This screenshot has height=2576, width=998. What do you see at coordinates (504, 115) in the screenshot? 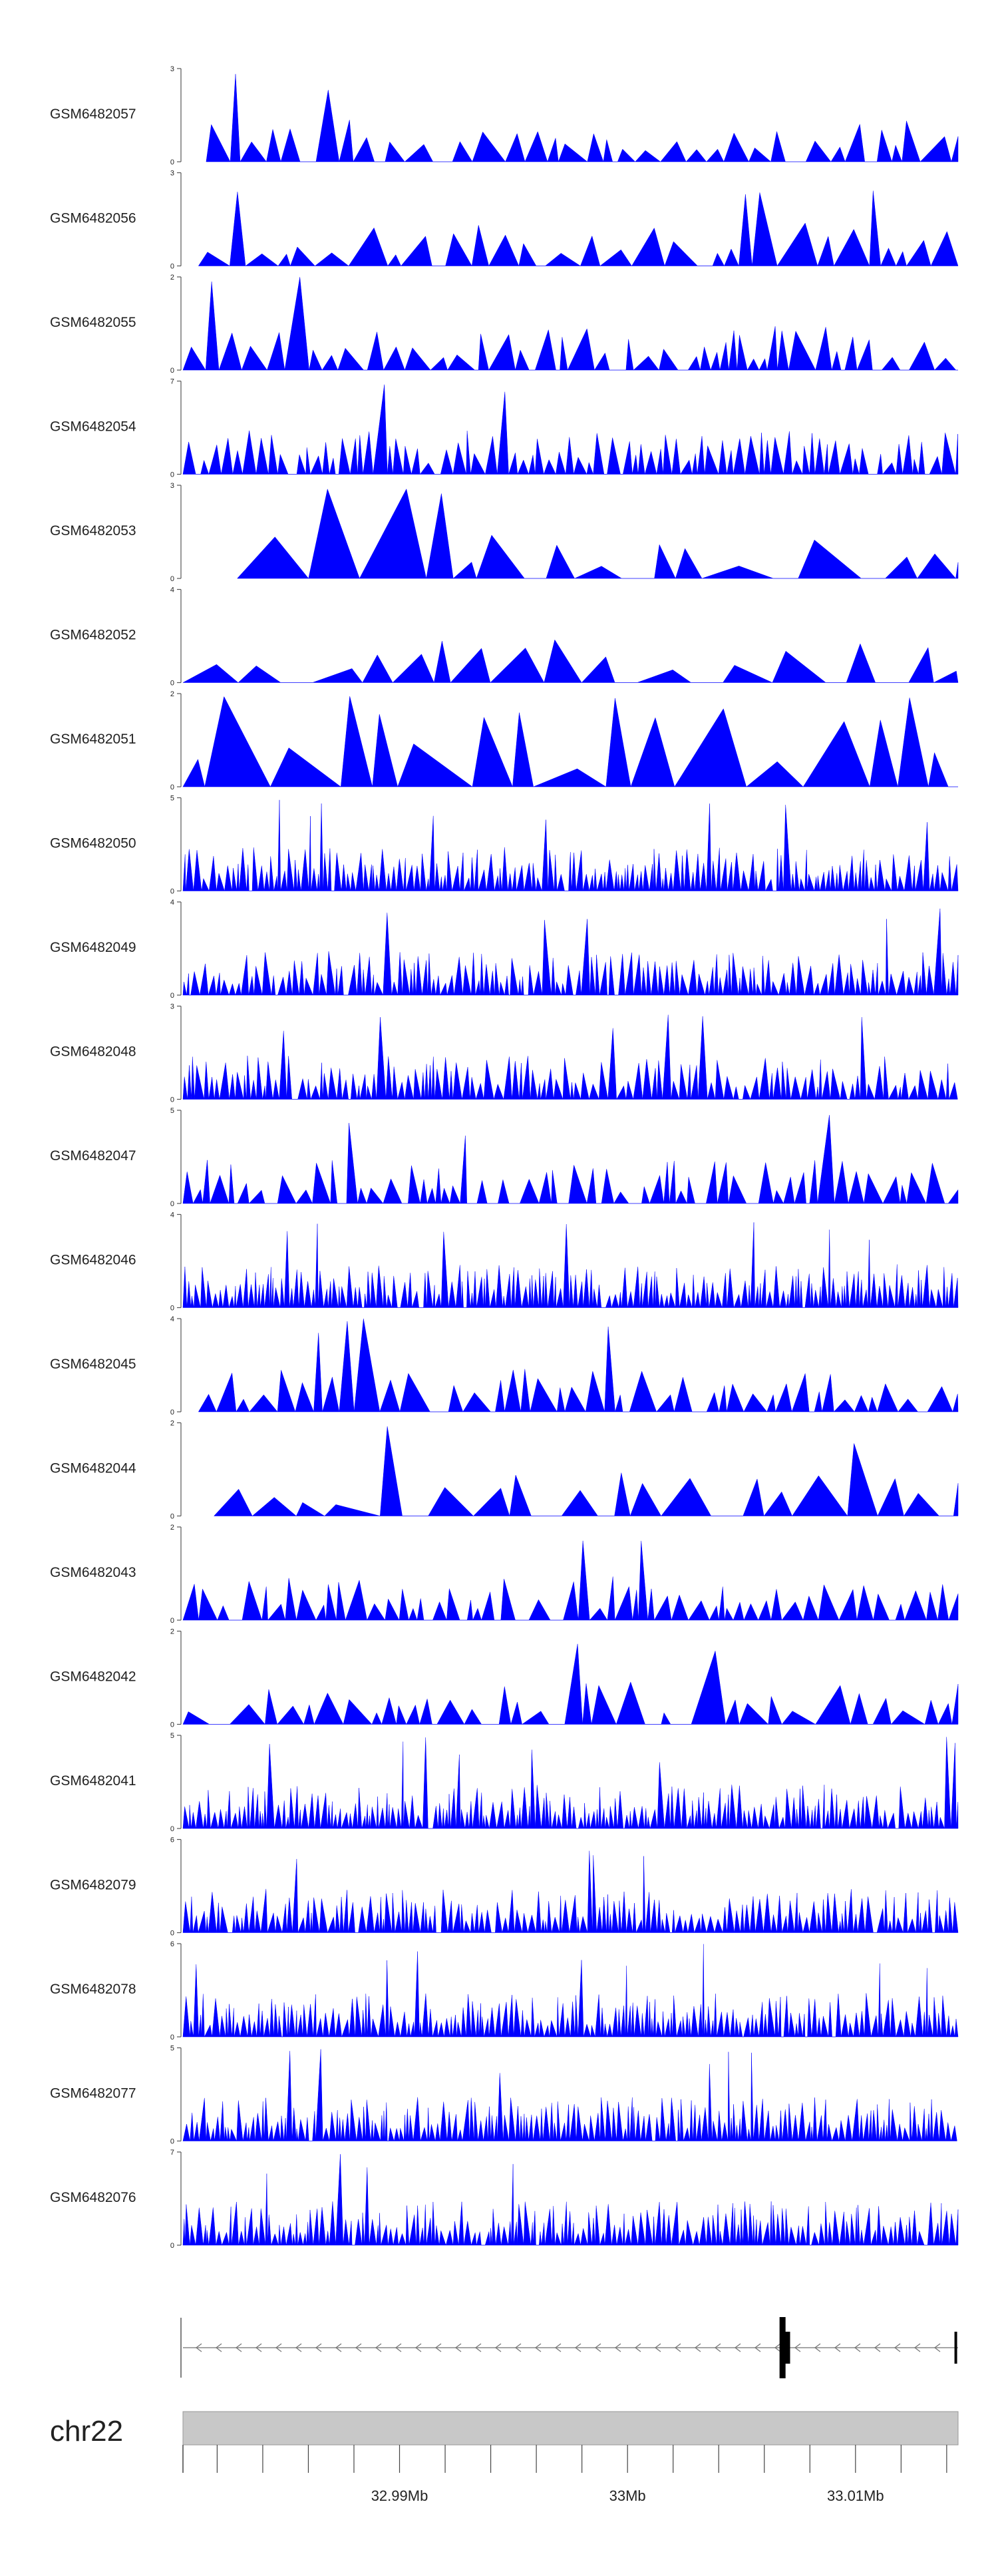
I see `track-GSM6482057: GSM6482057 3 0` at bounding box center [504, 115].